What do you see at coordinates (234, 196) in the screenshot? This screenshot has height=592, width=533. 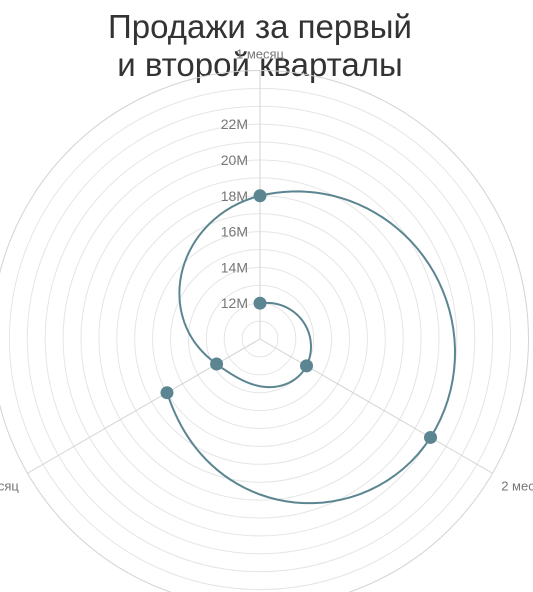 I see `radial-tick-label: 18M` at bounding box center [234, 196].